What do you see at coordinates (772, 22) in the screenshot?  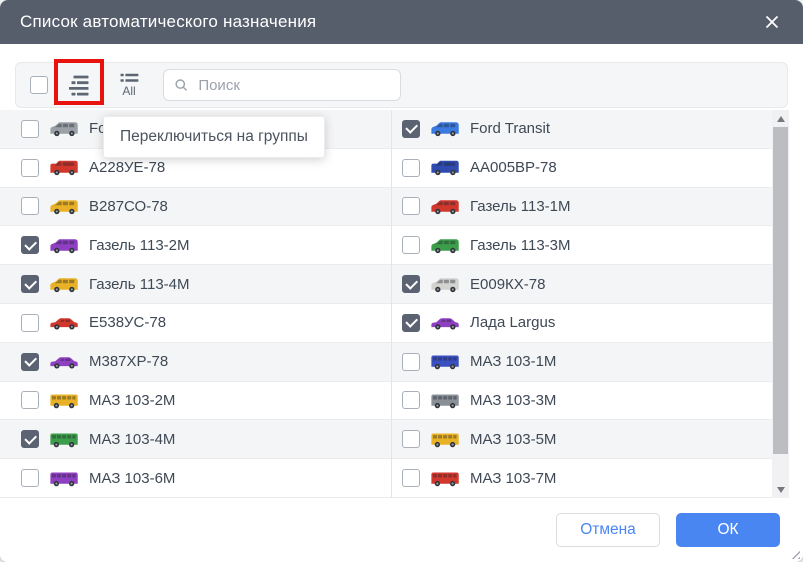 I see `close-icon` at bounding box center [772, 22].